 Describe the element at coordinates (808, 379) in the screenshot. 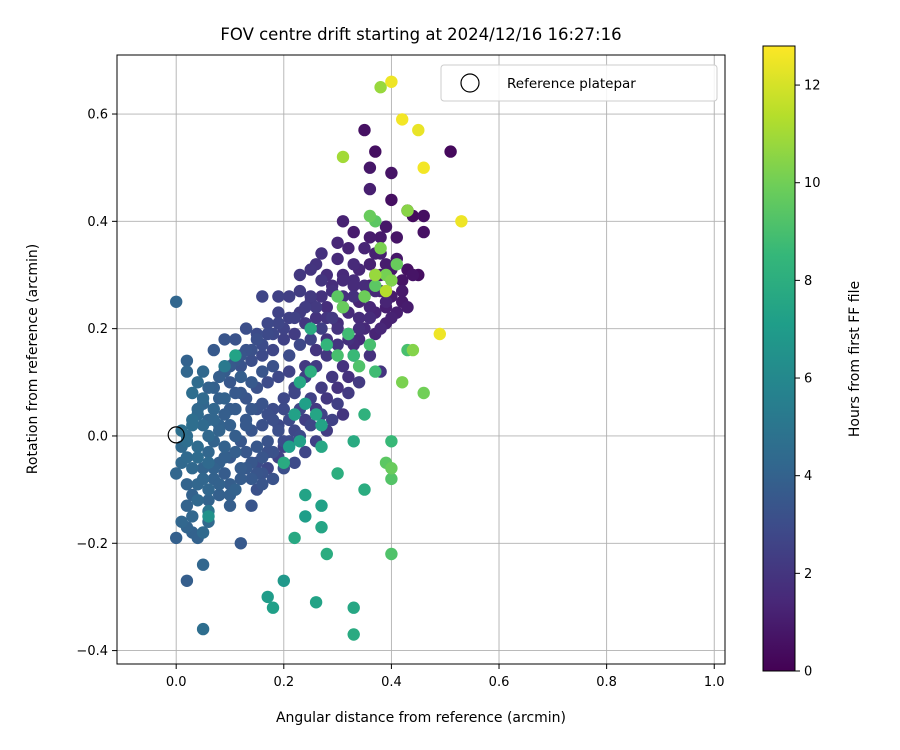

I see `colorbar-ticks: 0 2 4 6 8 10 12` at that location.